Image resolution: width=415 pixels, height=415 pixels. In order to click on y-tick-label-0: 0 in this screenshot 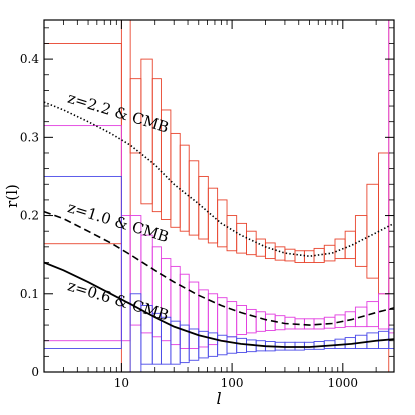, I will do `click(35, 372)`.